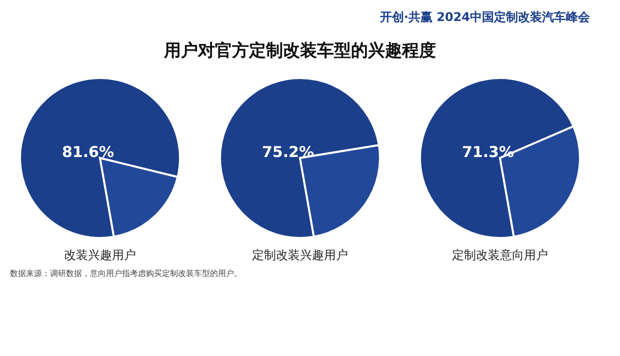 Image resolution: width=620 pixels, height=356 pixels. What do you see at coordinates (300, 255) in the screenshot?
I see `text: 定制改装兴趣用户` at bounding box center [300, 255].